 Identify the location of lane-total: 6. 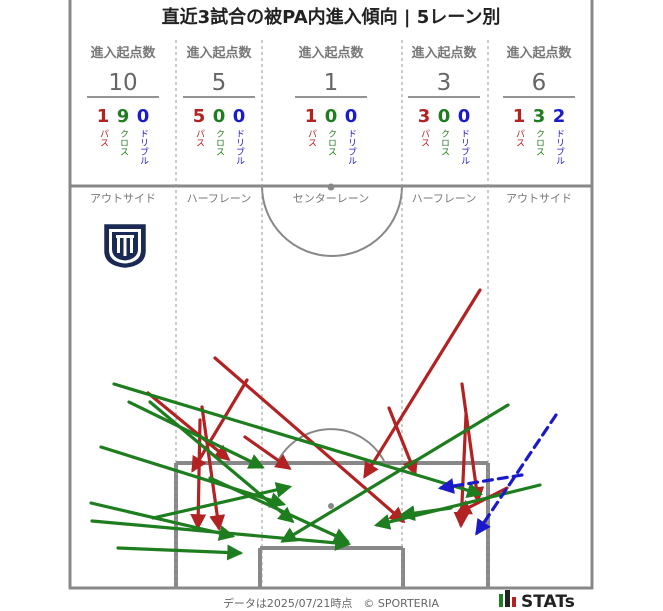
(539, 83).